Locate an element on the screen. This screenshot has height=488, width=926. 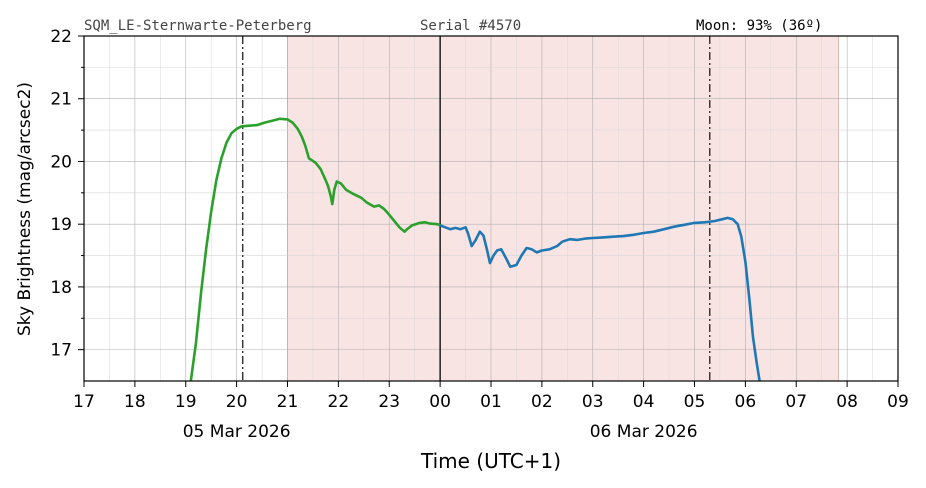
x-tick-label: 03 is located at coordinates (593, 402).